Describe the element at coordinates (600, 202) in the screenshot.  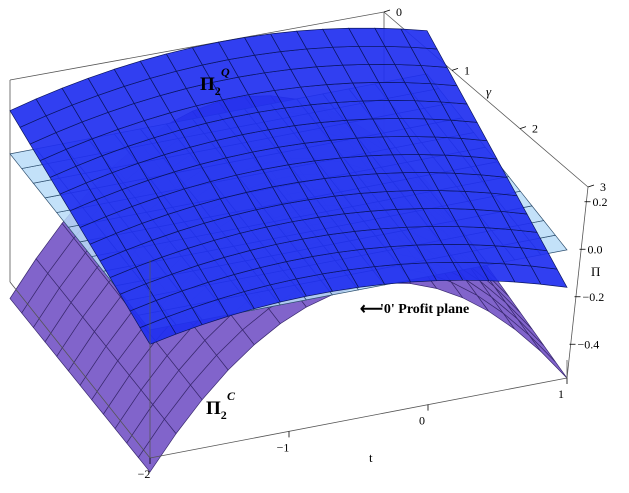
I see `pi-tick-label: 0.2` at that location.